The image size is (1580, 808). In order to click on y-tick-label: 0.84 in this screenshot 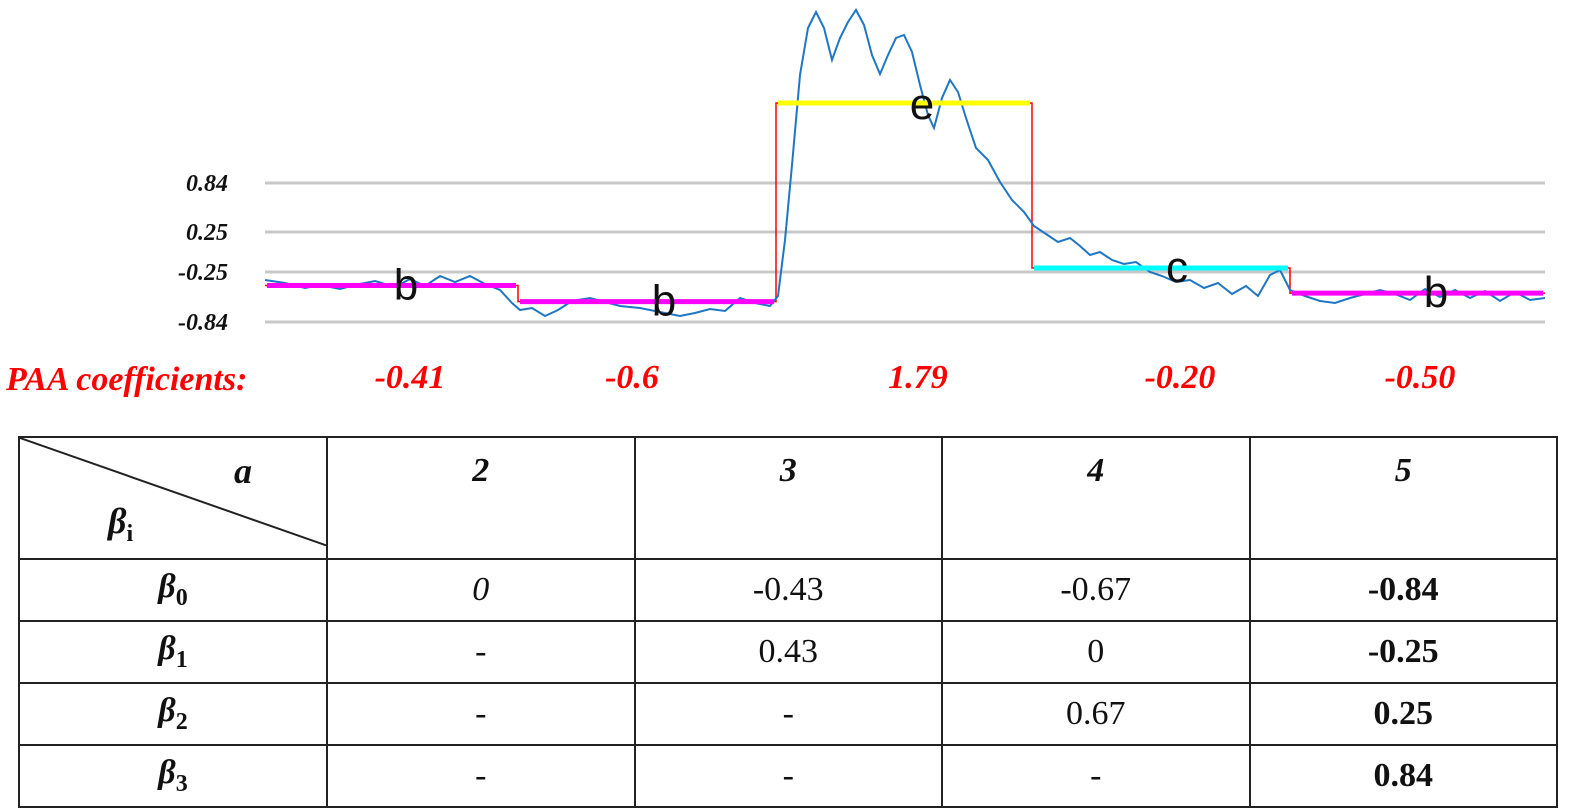, I will do `click(207, 184)`.